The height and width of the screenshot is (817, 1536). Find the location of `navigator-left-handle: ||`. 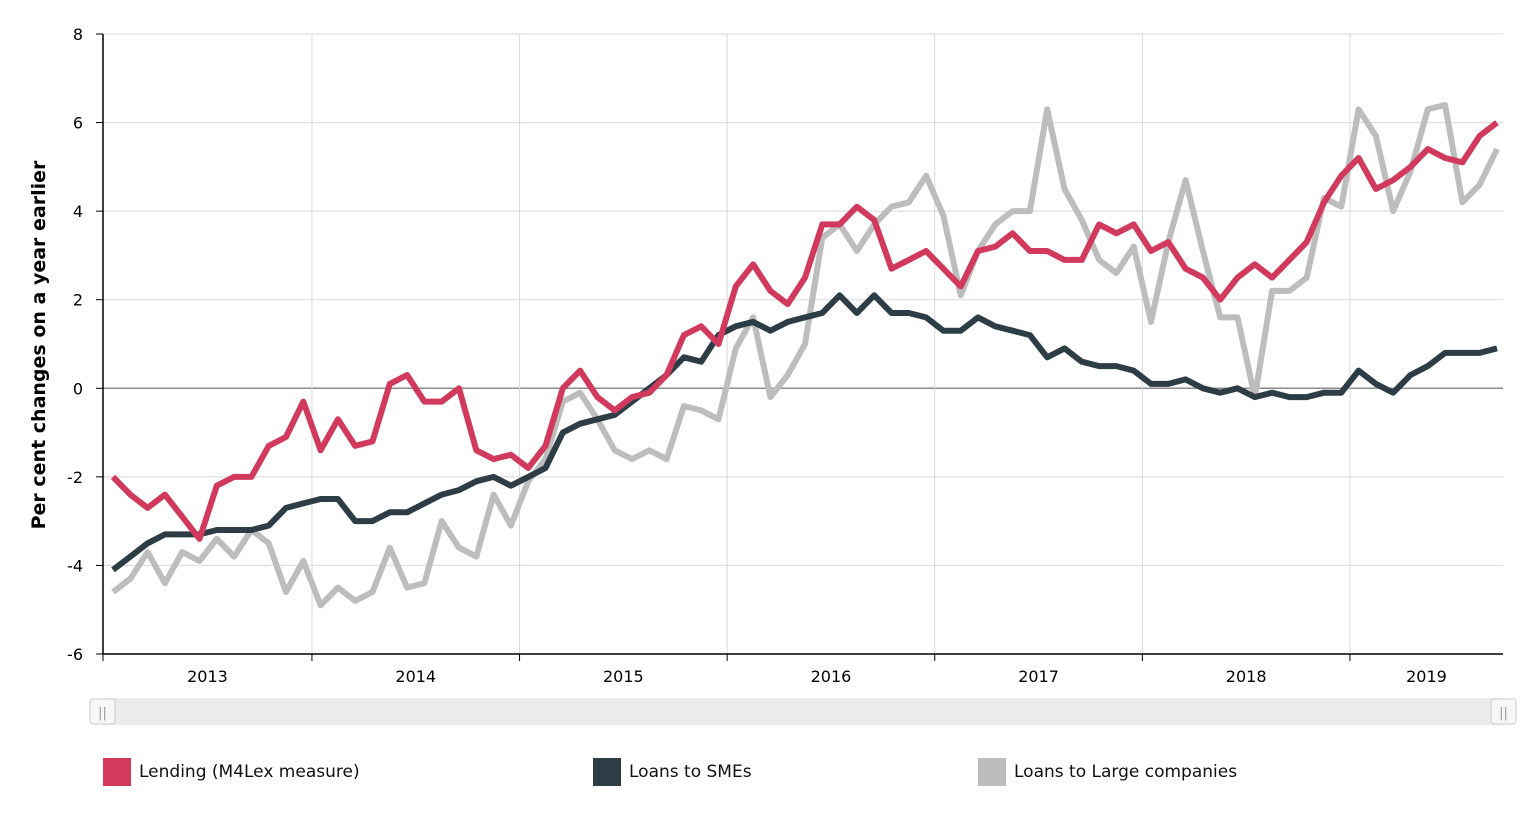

navigator-left-handle: || is located at coordinates (102, 711).